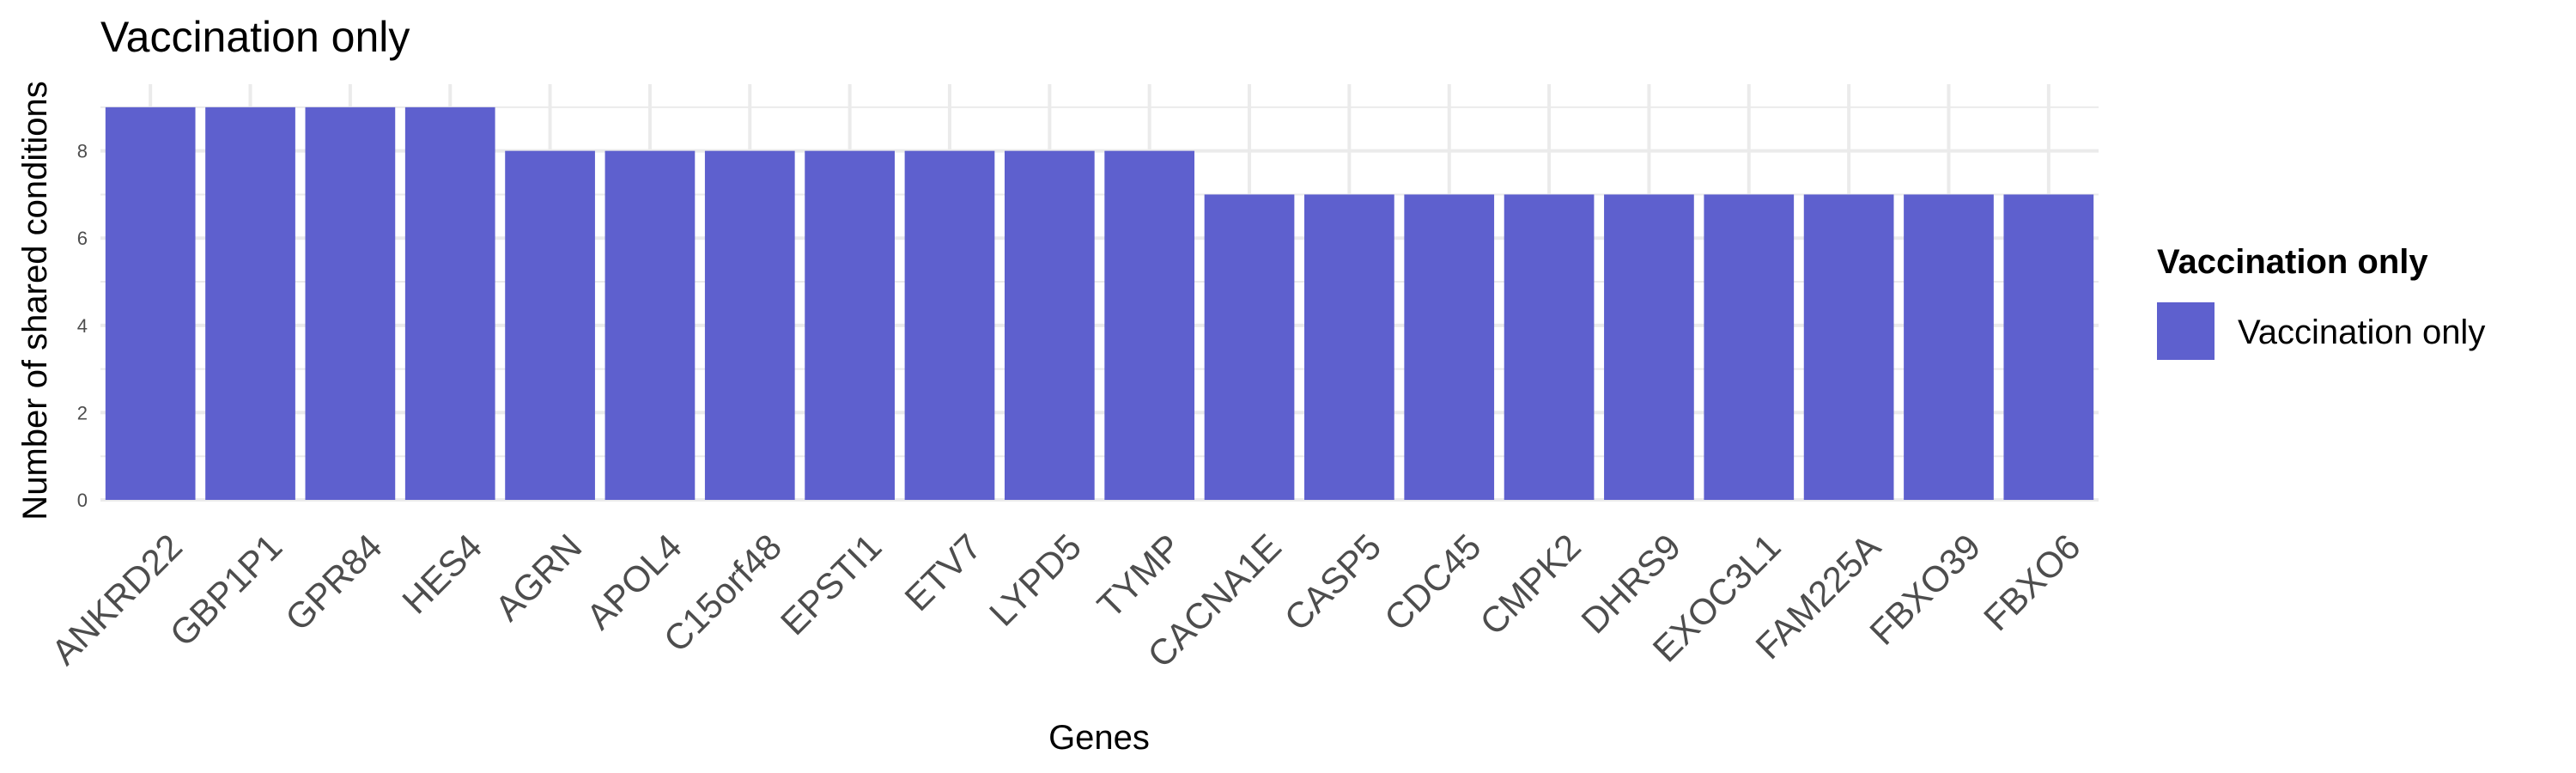 The image size is (2576, 773). I want to click on y-tick-label: 0, so click(82, 500).